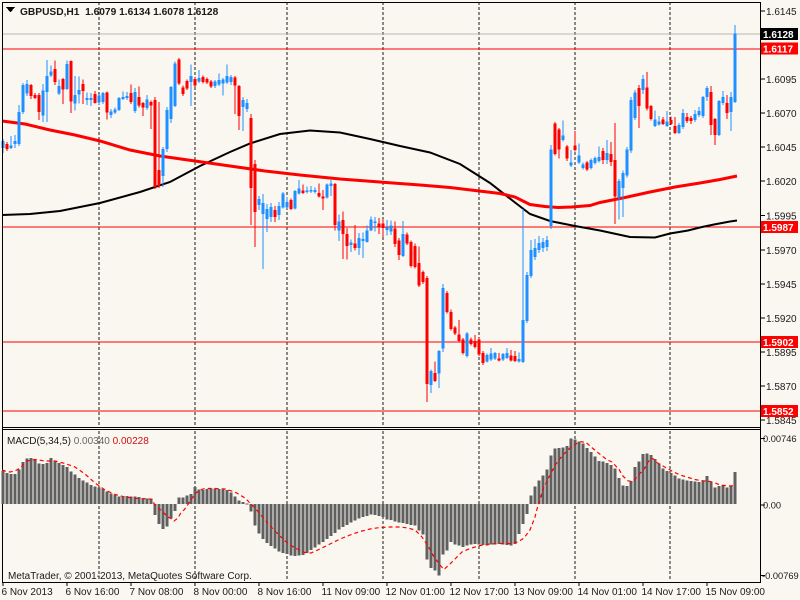  Describe the element at coordinates (781, 12) in the screenshot. I see `svg-text: 1.6145` at that location.